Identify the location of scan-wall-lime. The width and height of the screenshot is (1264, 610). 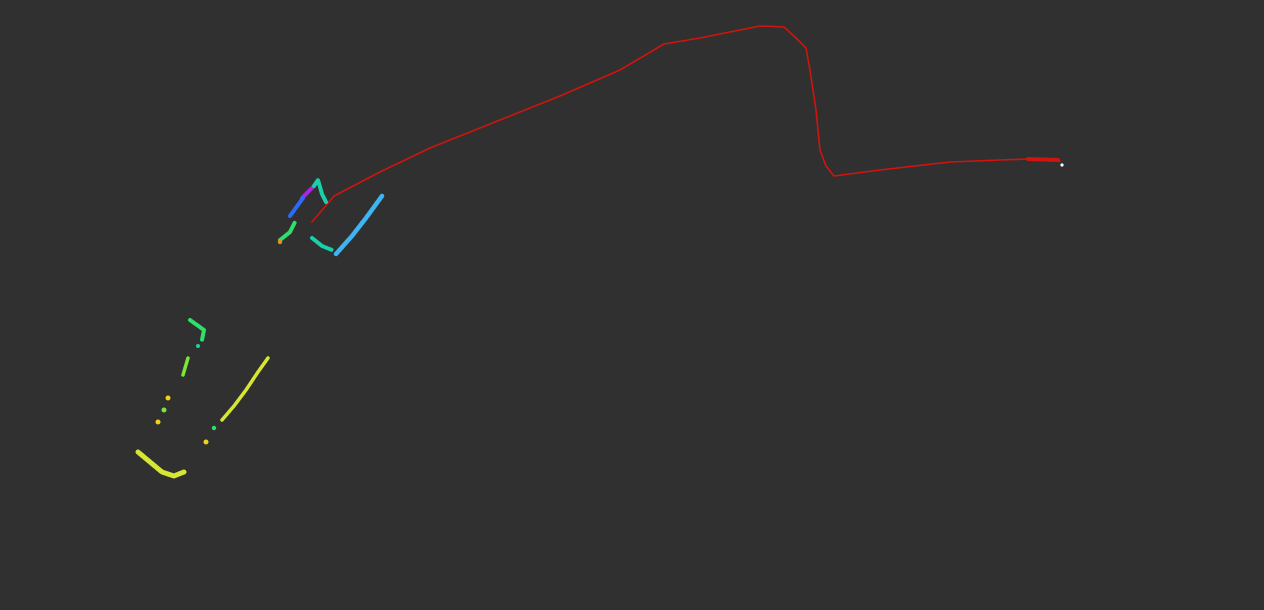
(185, 366).